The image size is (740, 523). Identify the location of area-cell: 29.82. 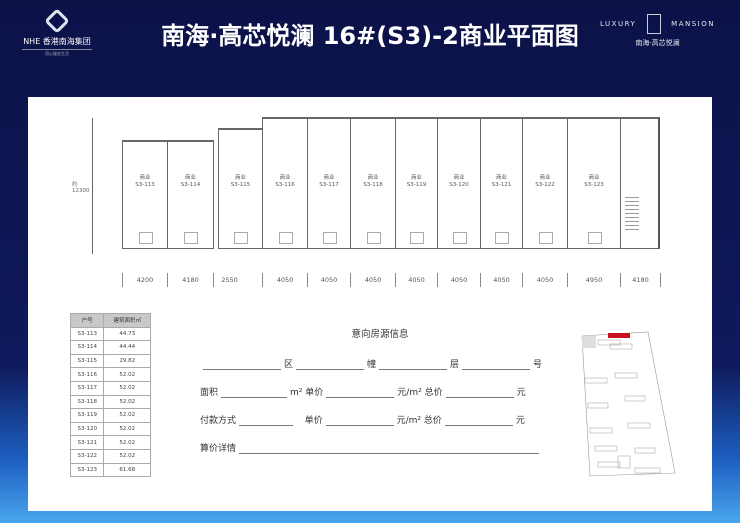
(127, 361).